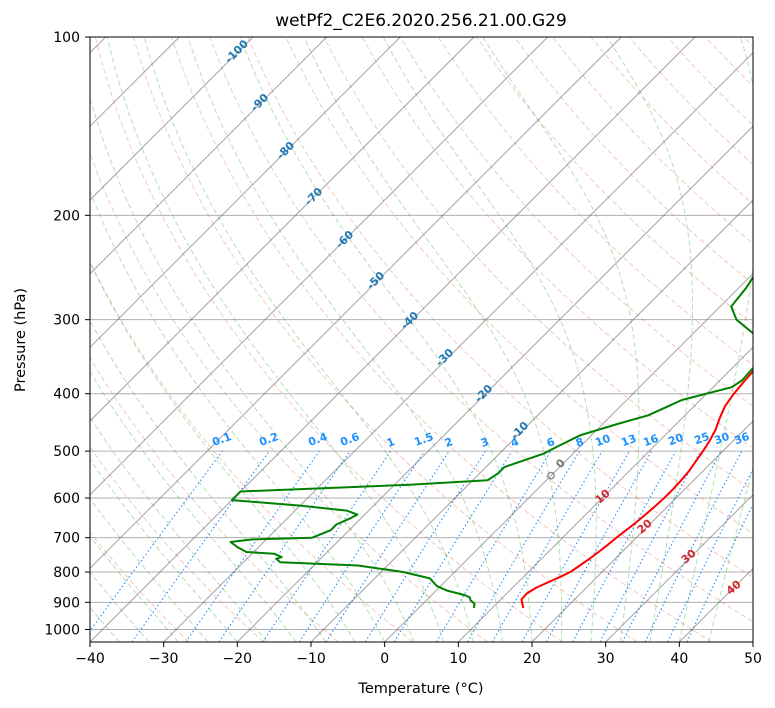  I want to click on y-axis-ticks: 100 200 300 400 500 600 700 800 900 1000, so click(67, 334).